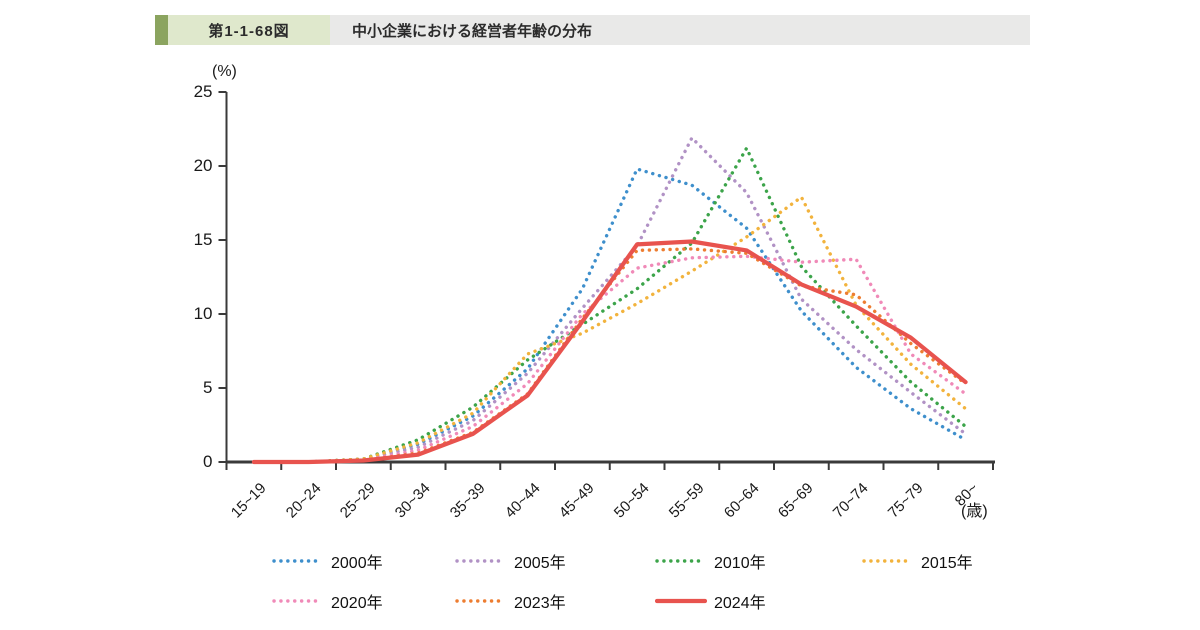  Describe the element at coordinates (642, 585) in the screenshot. I see `chart-legend: 2000年 2005年 2010年 2015年 2020年 2023年 2024年` at that location.